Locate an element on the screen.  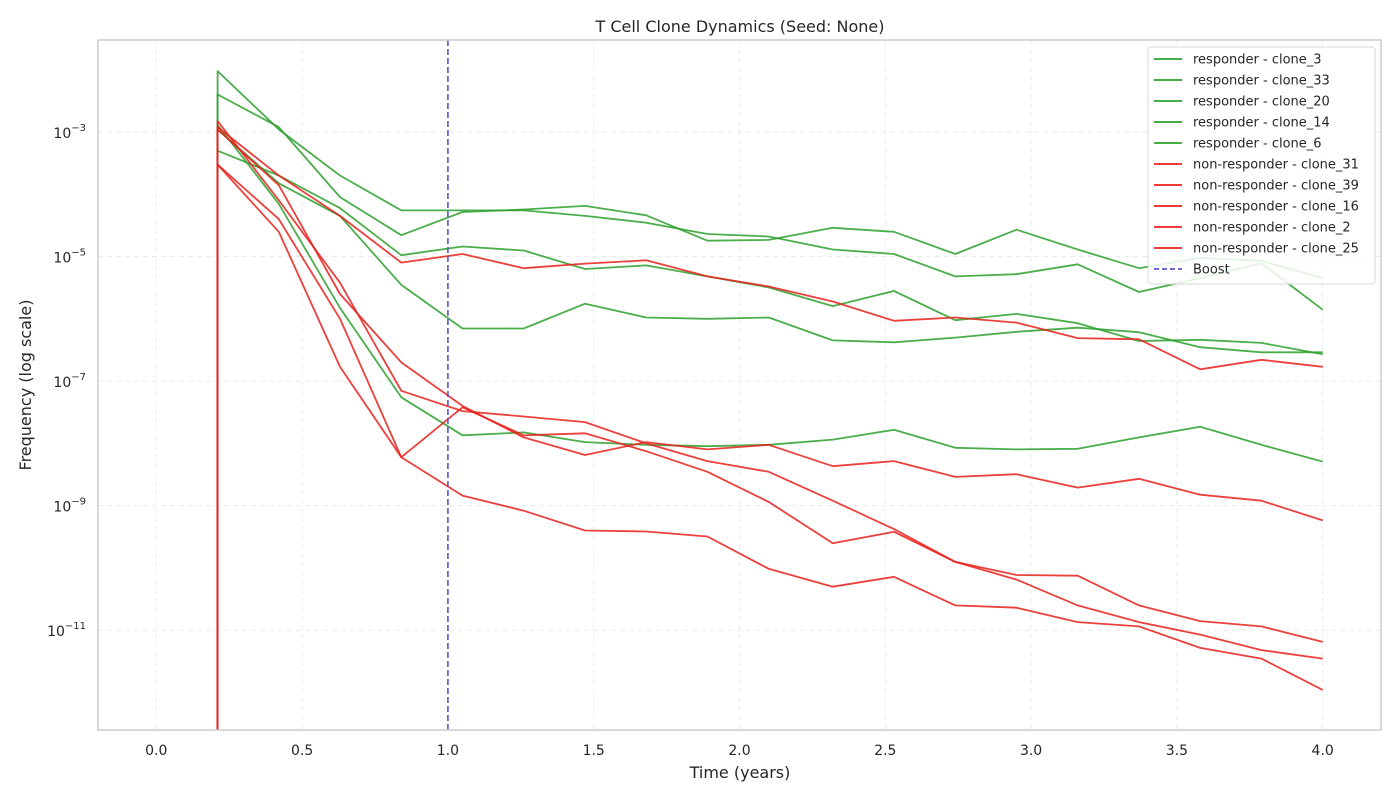
x-axis-ticks: 0.0 0.5 1.0 1.5 2.0 2.5 3.0 3.5 4.0 is located at coordinates (739, 751).